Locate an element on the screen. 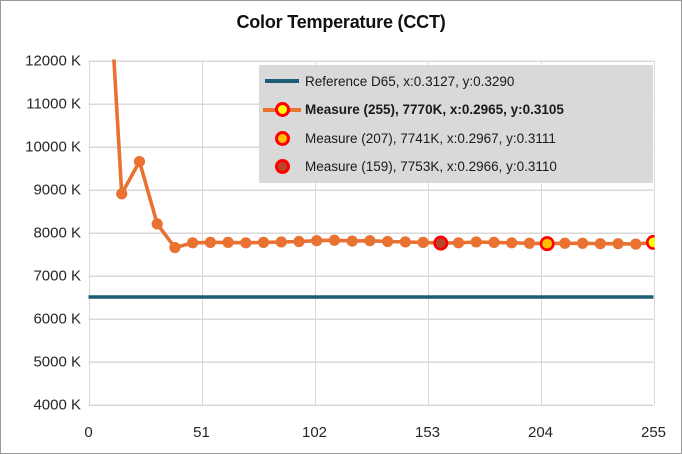 This screenshot has height=454, width=682. y-tick-label: 9000 K is located at coordinates (57, 190).